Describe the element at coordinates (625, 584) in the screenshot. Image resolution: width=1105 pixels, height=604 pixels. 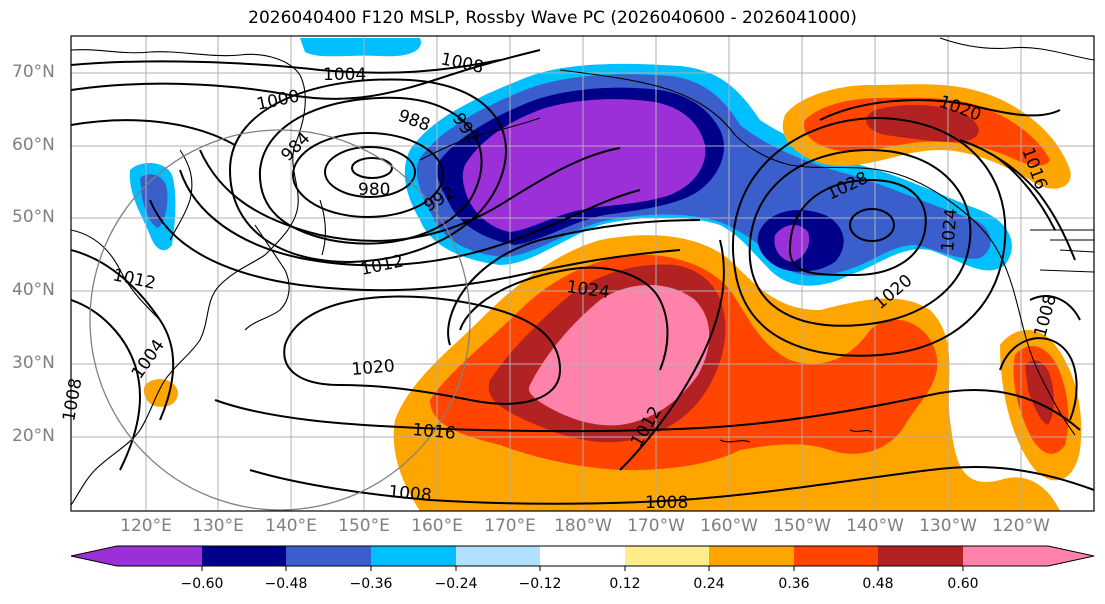
I see `colorbar-tick-label: 0.12` at that location.